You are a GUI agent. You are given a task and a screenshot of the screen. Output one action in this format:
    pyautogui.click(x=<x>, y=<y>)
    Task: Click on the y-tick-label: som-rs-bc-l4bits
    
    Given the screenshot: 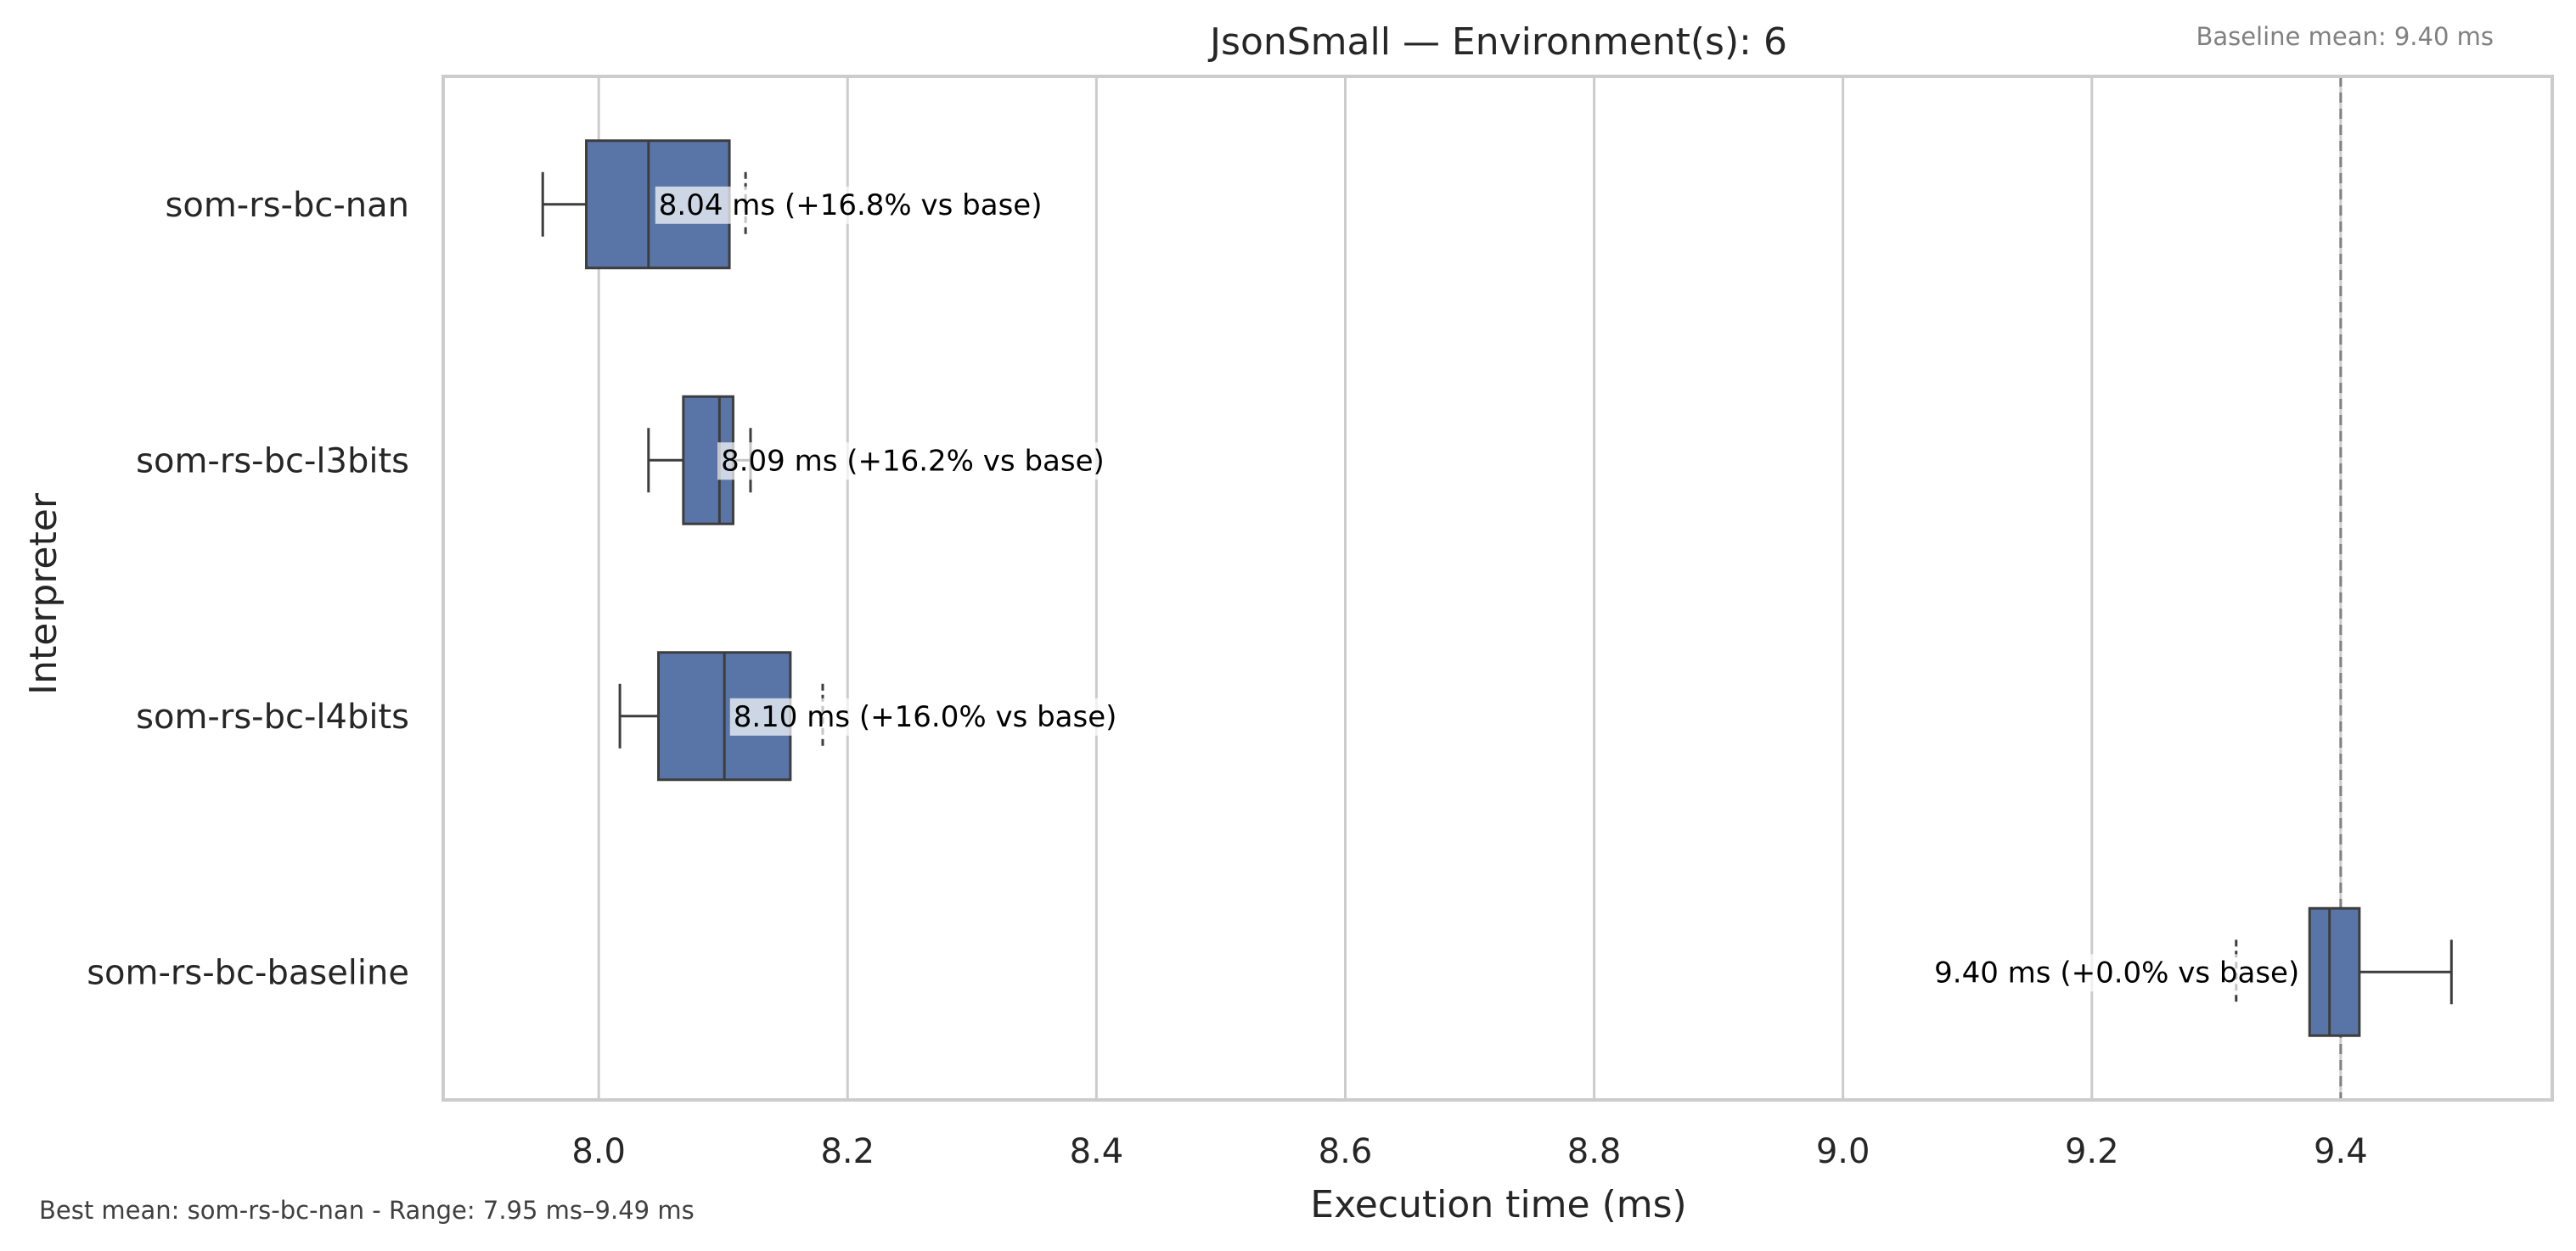 What is the action you would take?
    pyautogui.click(x=272, y=717)
    